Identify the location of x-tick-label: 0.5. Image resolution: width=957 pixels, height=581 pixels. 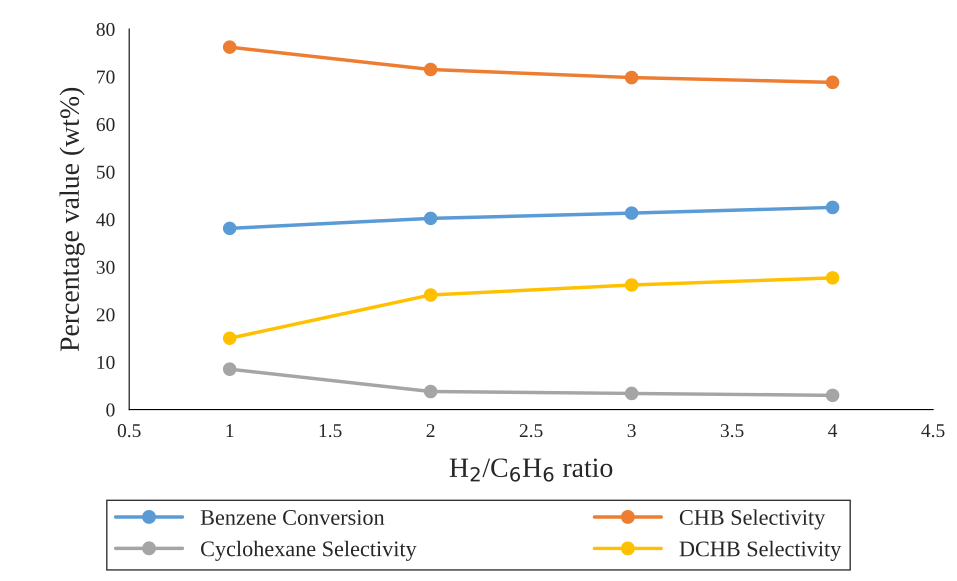
(129, 431).